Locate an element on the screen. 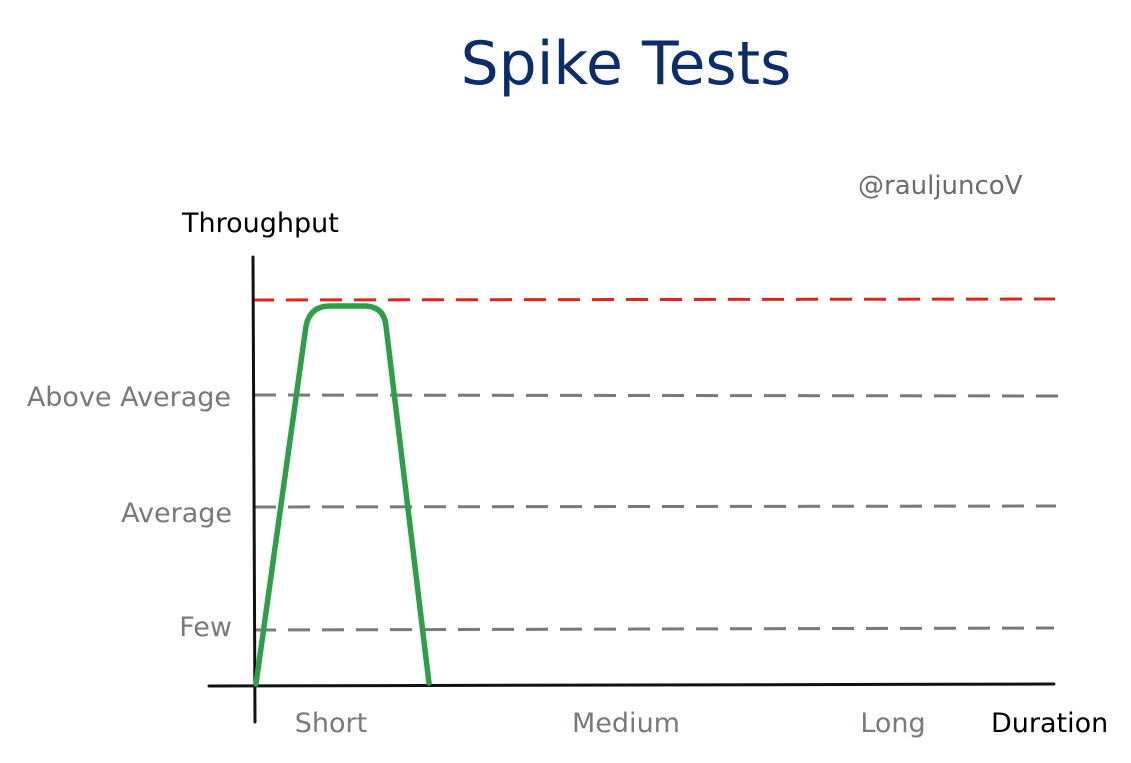 This screenshot has width=1131, height=763. y-axis-title: Throughput is located at coordinates (260, 223).